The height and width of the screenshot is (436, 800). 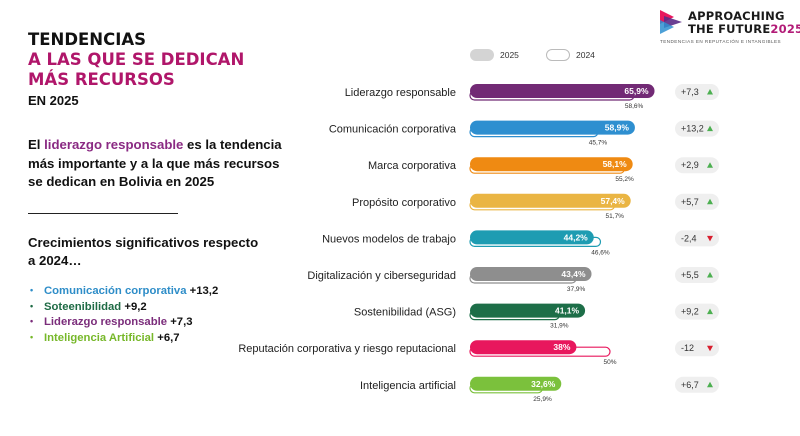 I want to click on value-label-2025: 58,1%, so click(x=615, y=164).